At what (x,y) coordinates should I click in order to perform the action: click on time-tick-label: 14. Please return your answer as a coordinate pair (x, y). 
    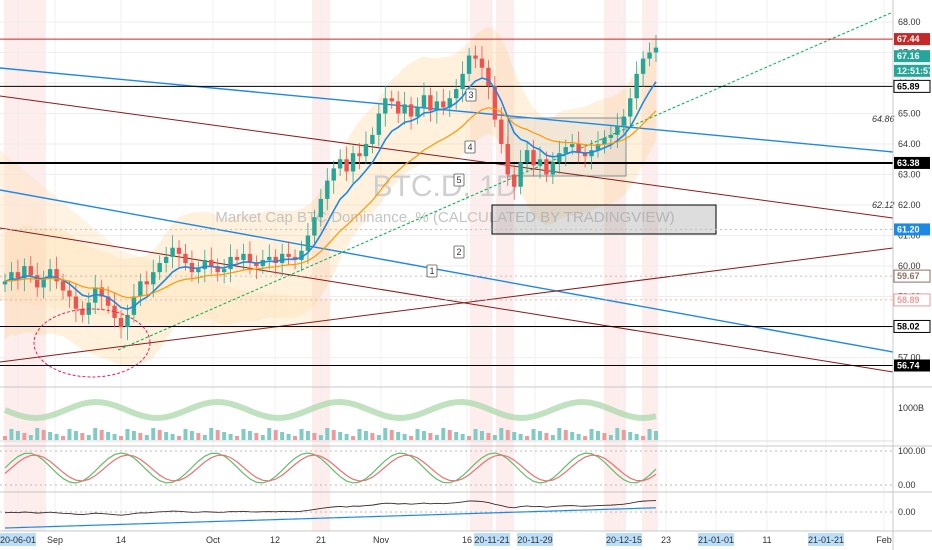
    Looking at the image, I should click on (121, 540).